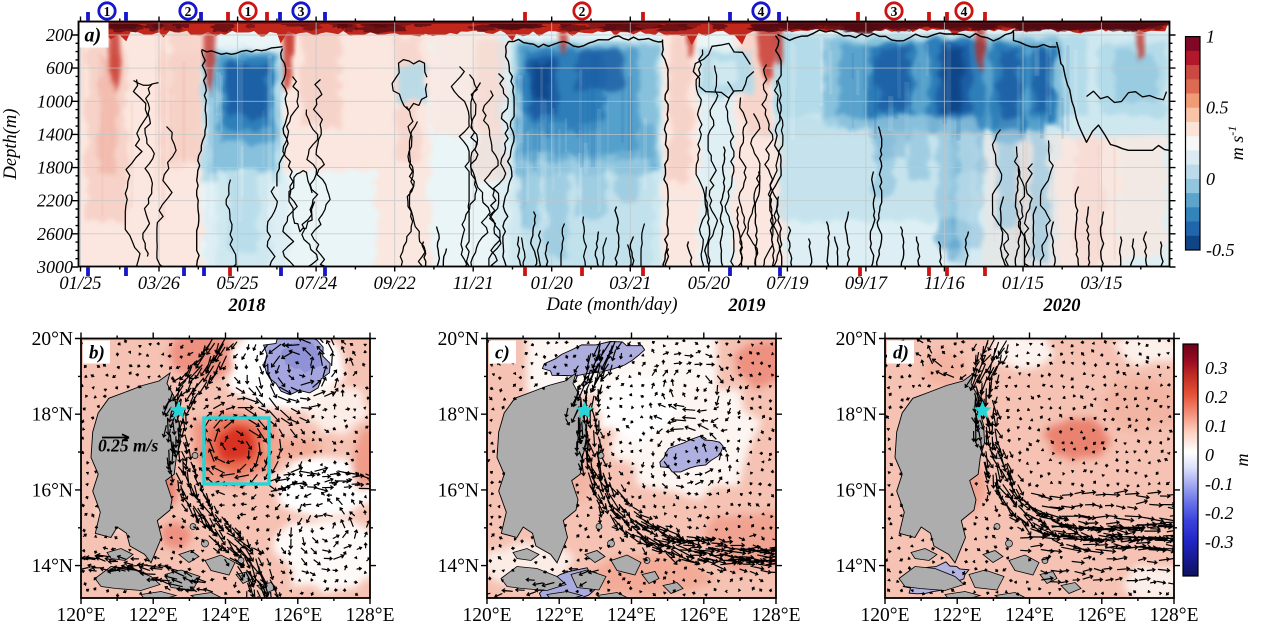  Describe the element at coordinates (1217, 108) in the screenshot. I see `svg-text: 0.5` at that location.